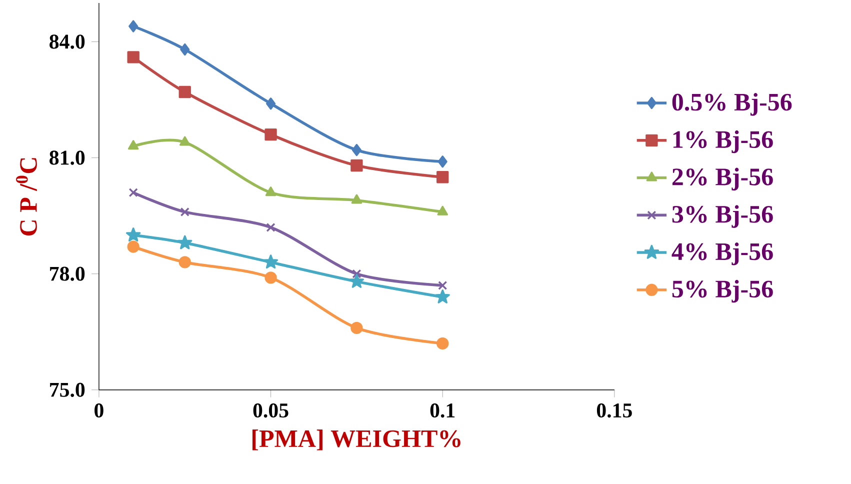 The image size is (851, 484). Describe the element at coordinates (614, 410) in the screenshot. I see `x-tick-label: 0.15` at that location.